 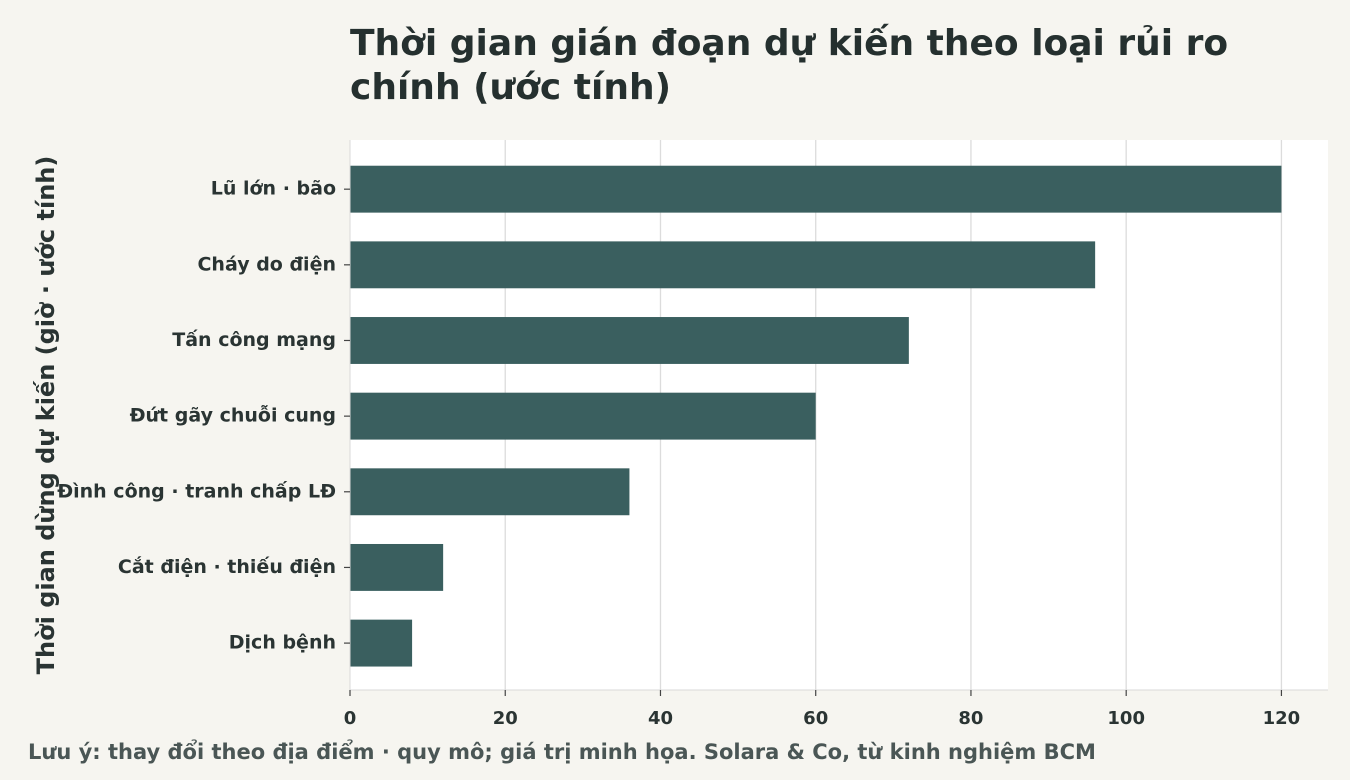 I want to click on x-tick-label-100: 100, so click(x=1126, y=718).